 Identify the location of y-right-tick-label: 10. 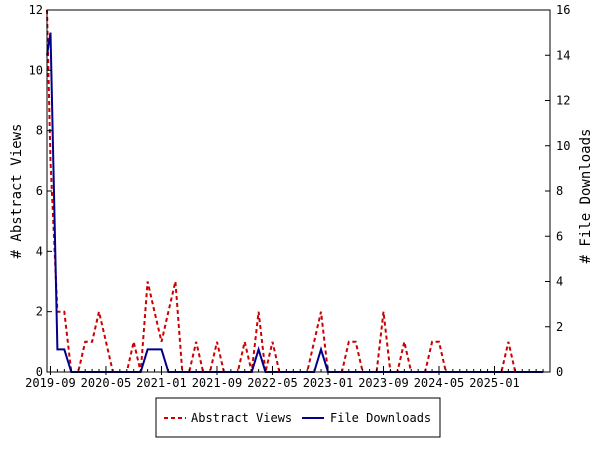
(563, 146).